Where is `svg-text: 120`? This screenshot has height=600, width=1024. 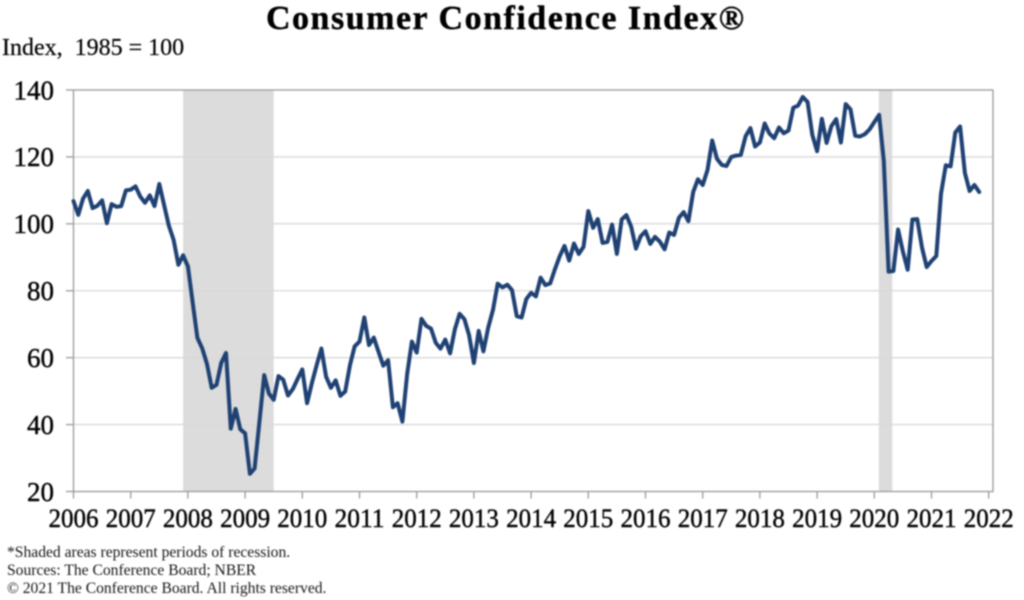
svg-text: 120 is located at coordinates (34, 157).